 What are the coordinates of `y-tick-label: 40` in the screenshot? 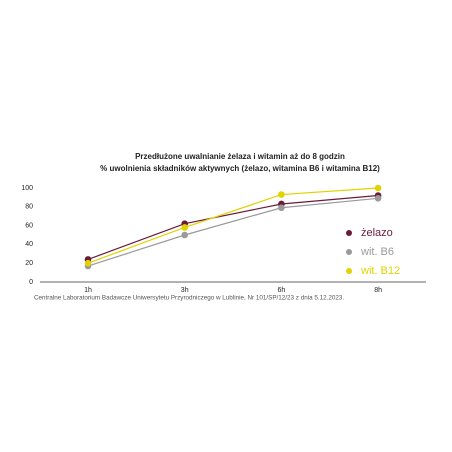 It's located at (29, 244).